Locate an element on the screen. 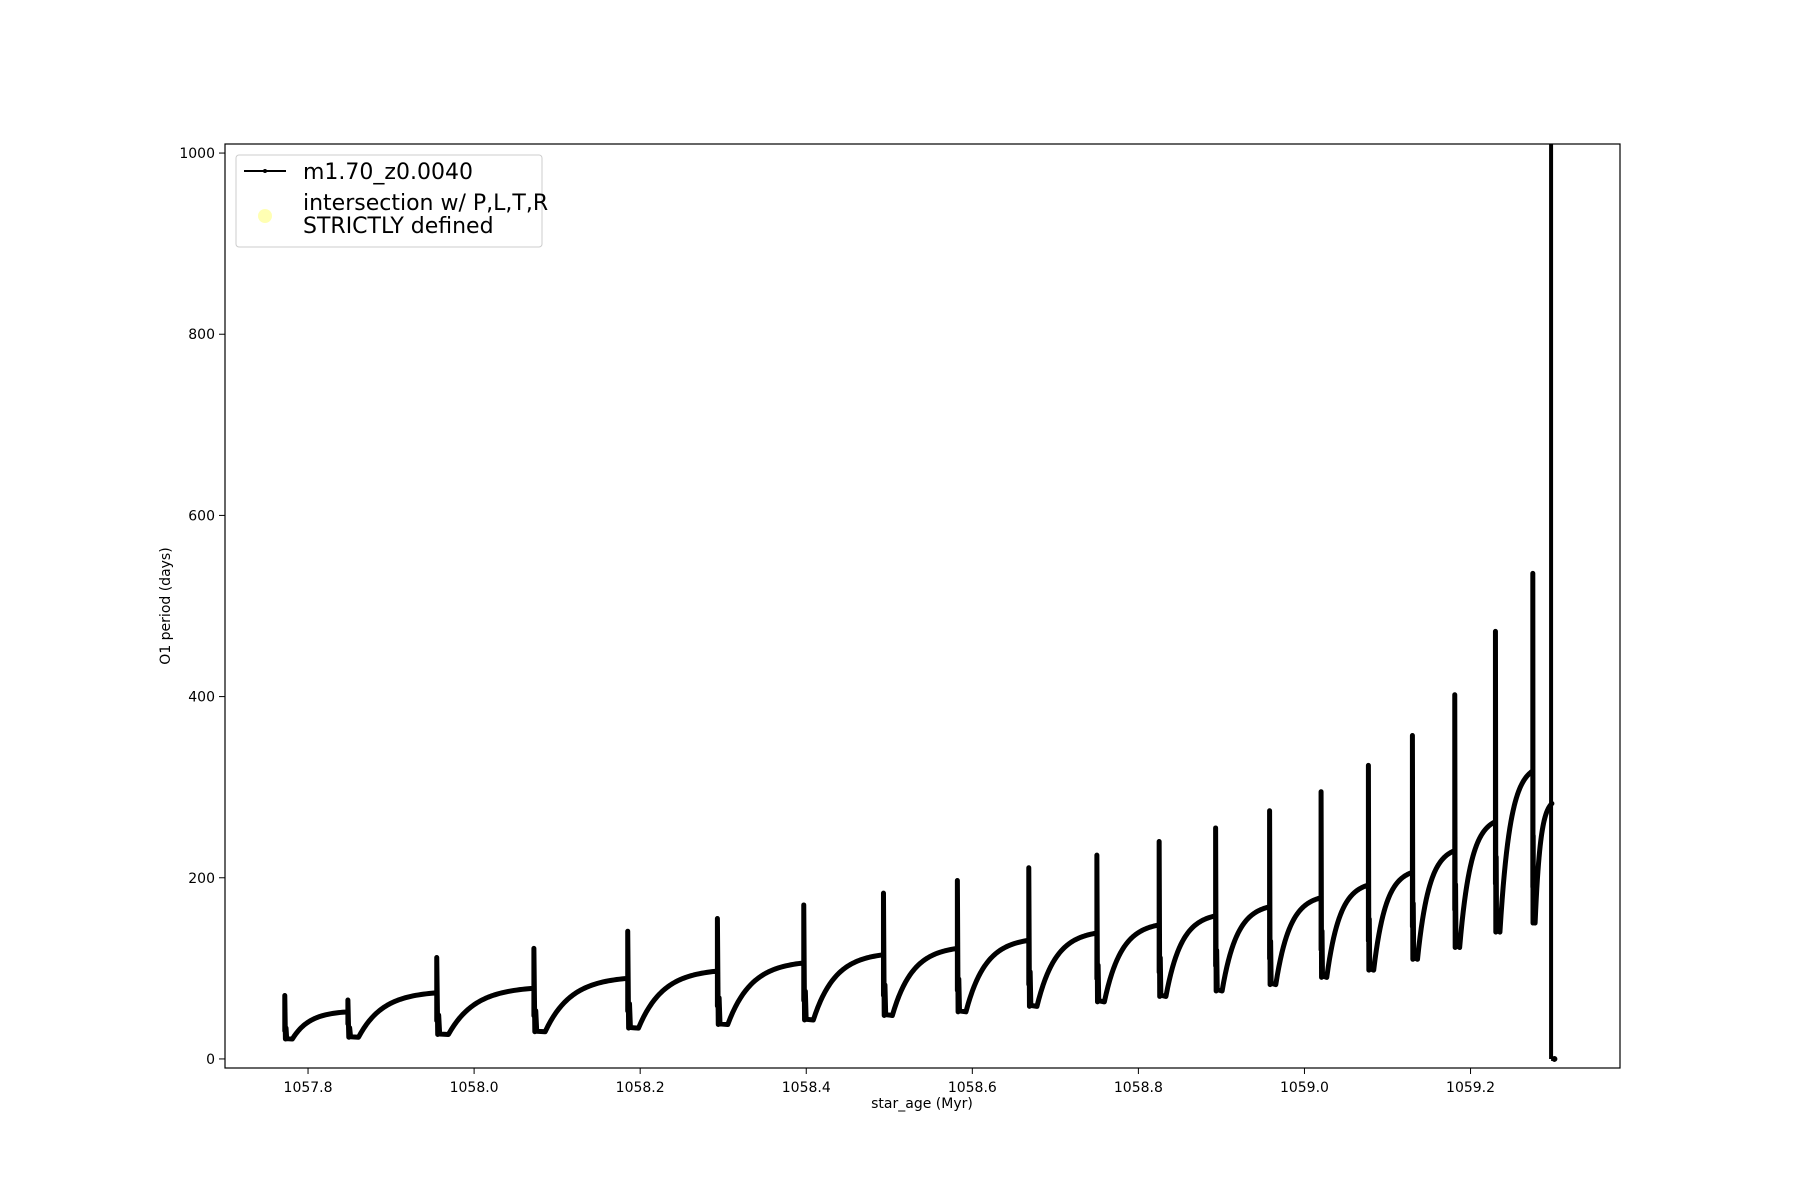 This screenshot has height=1200, width=1800. legend-entry-intersection-line2: STRICTLY defined is located at coordinates (398, 226).